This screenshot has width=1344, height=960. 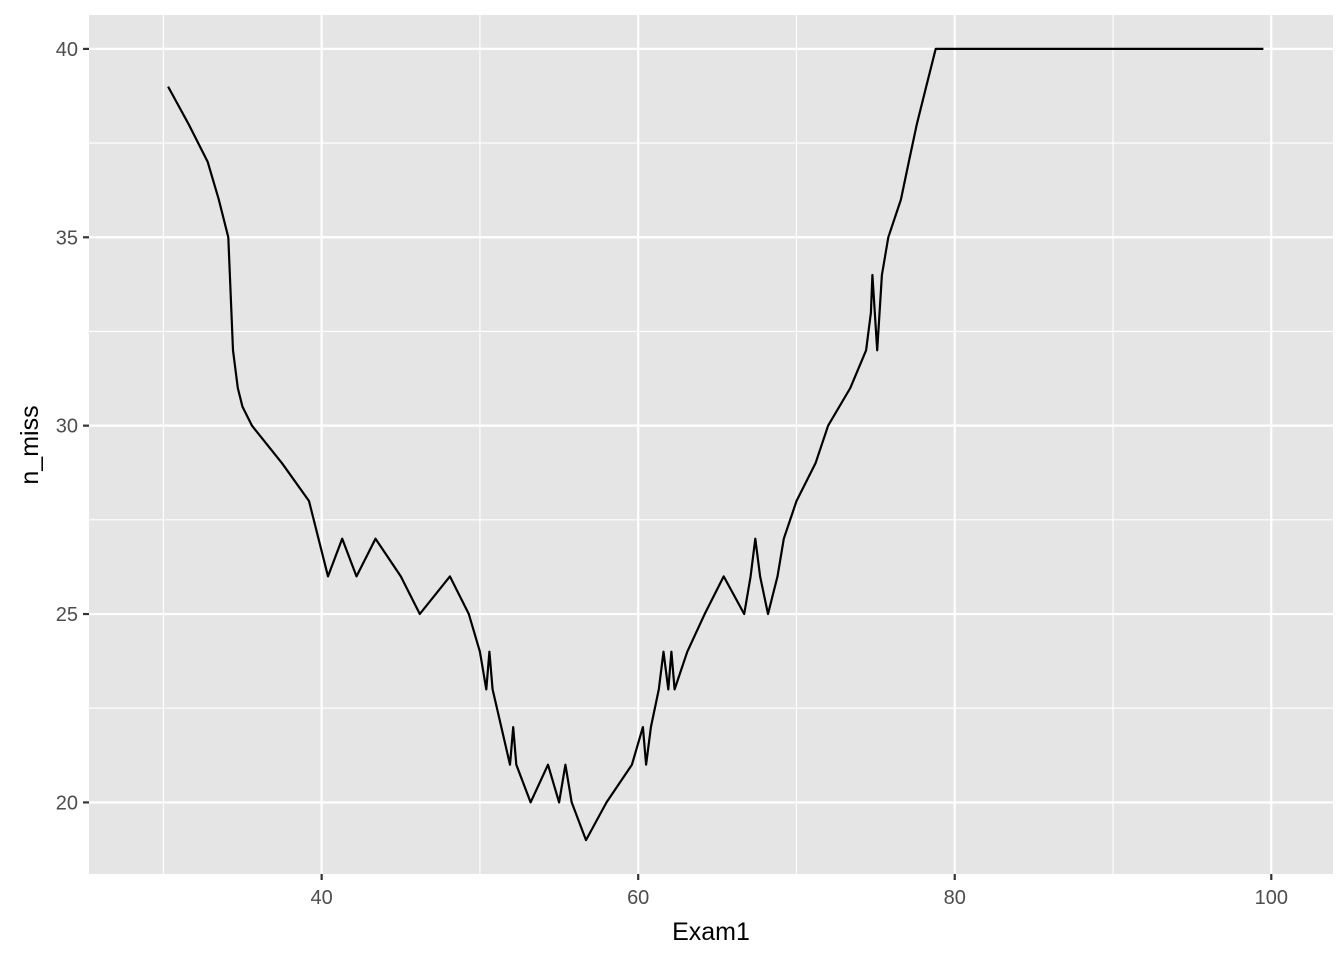 What do you see at coordinates (30, 444) in the screenshot?
I see `y-axis-title: n_miss` at bounding box center [30, 444].